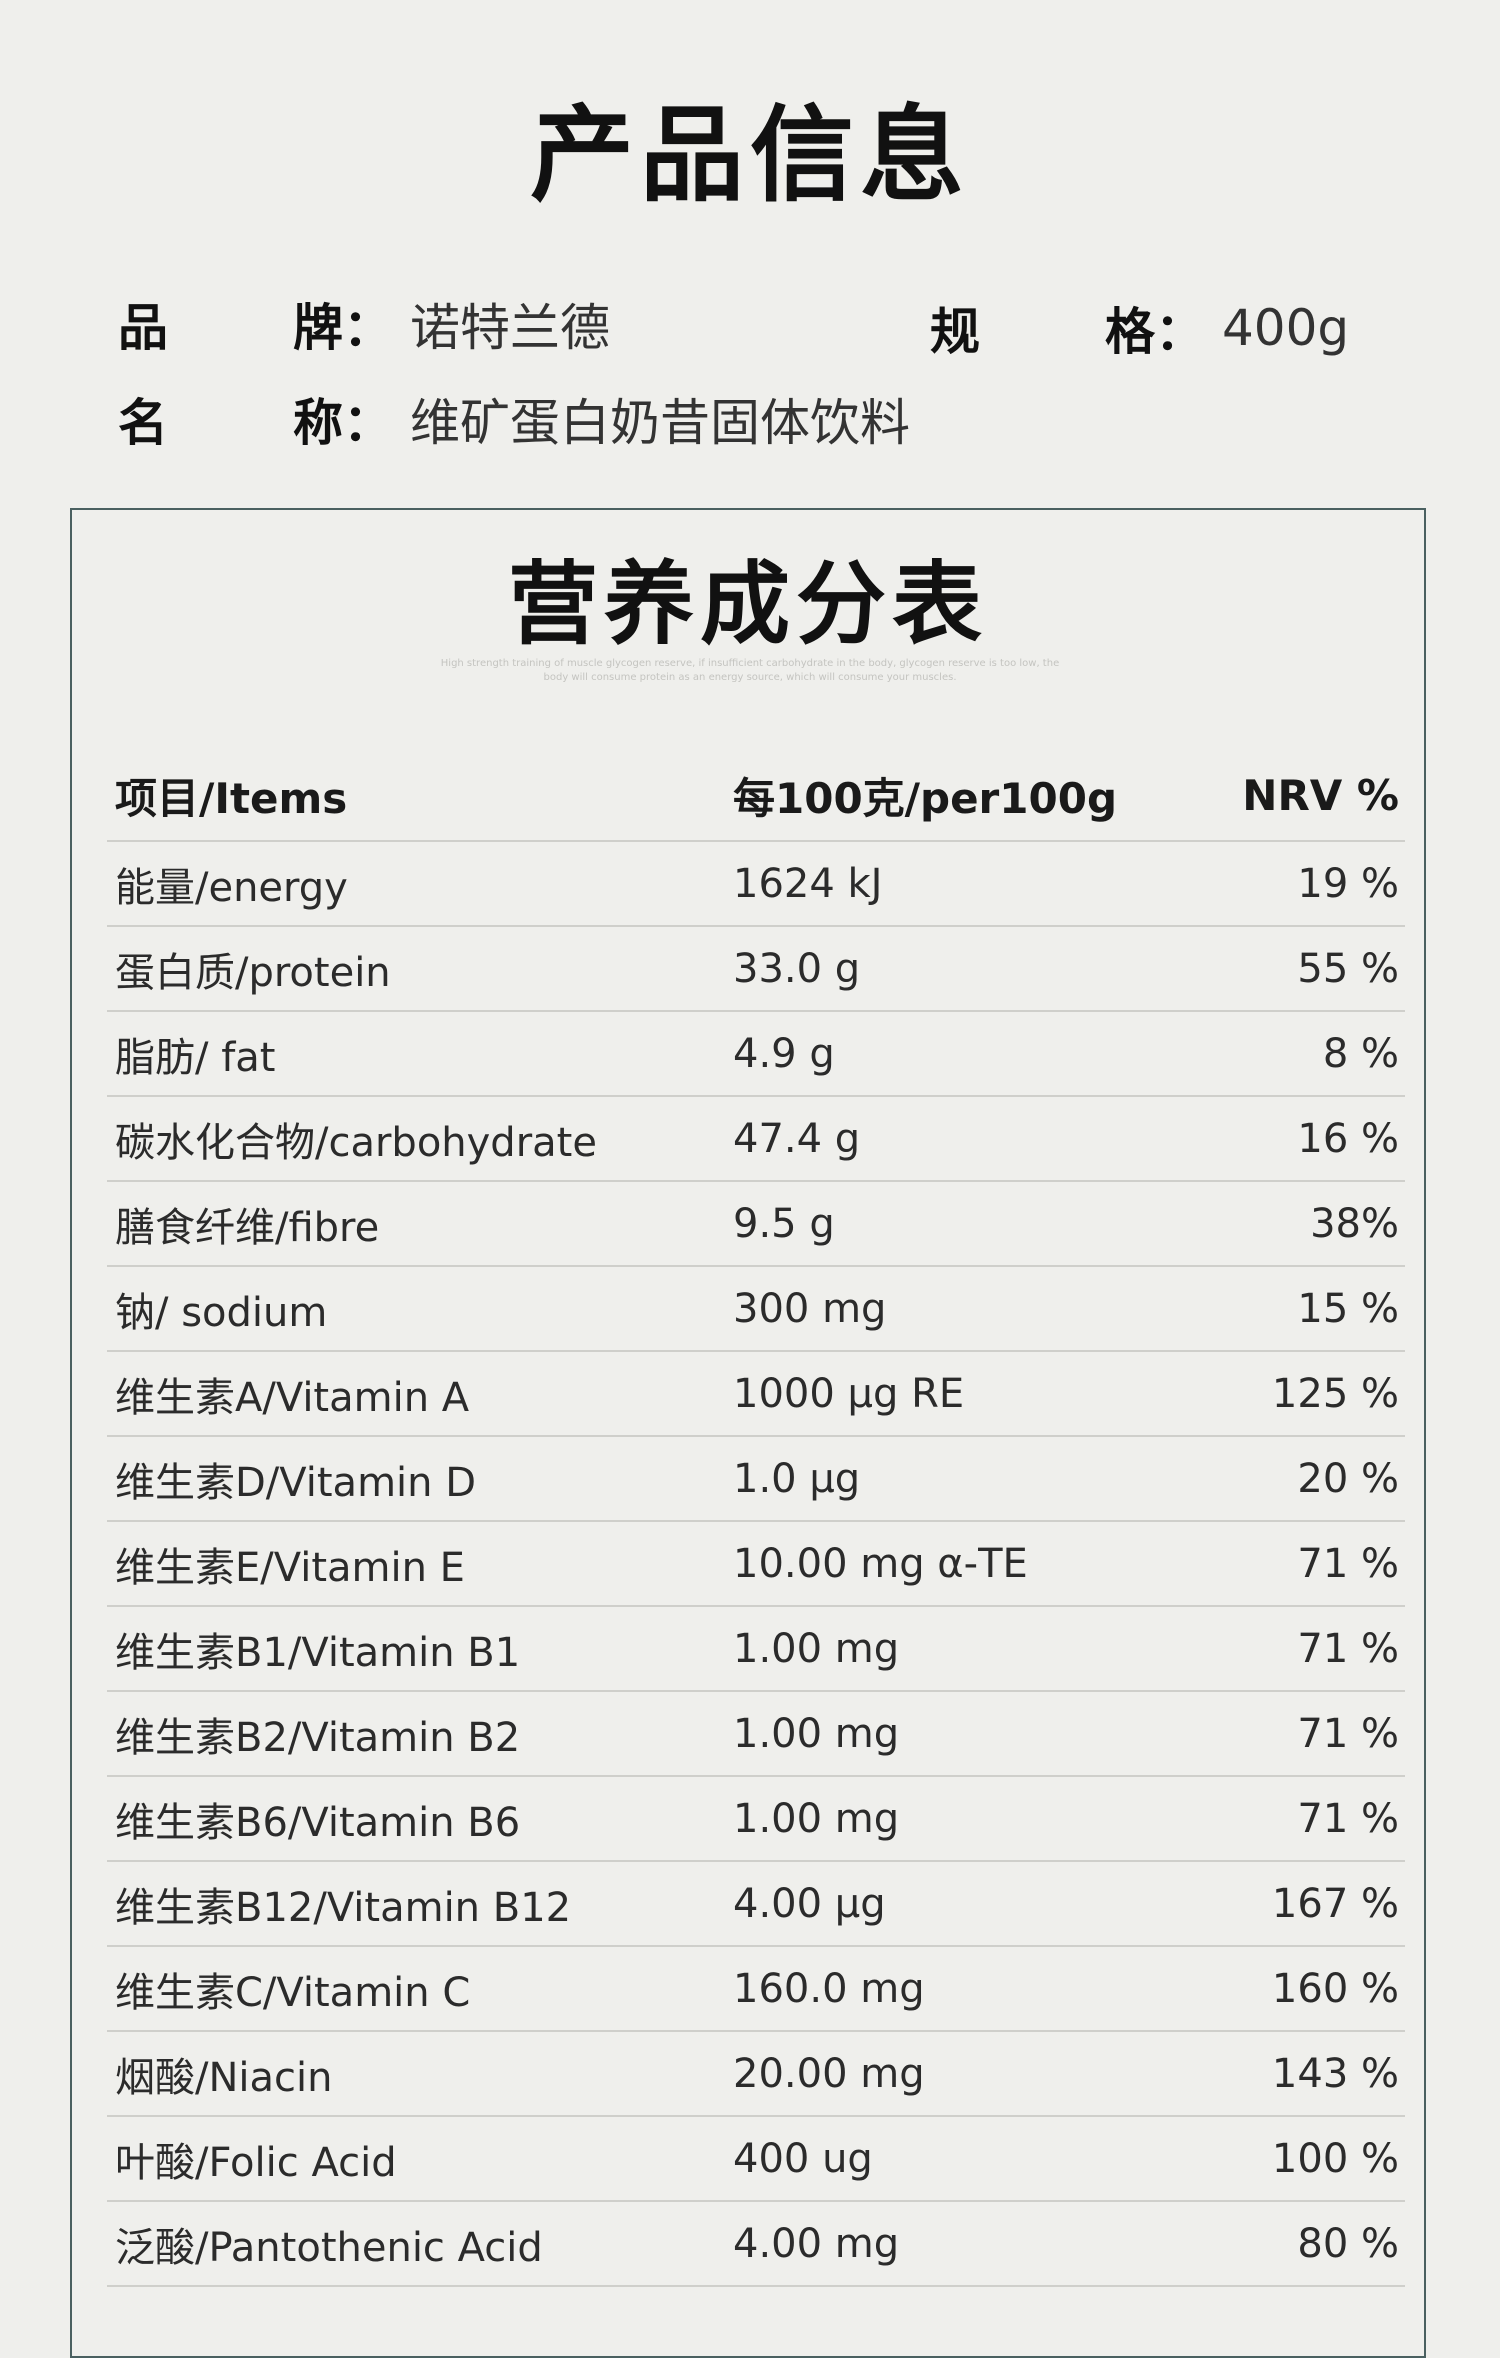 Image resolution: width=1500 pixels, height=2358 pixels. What do you see at coordinates (803, 2158) in the screenshot?
I see `row-per100g: 400 ug` at bounding box center [803, 2158].